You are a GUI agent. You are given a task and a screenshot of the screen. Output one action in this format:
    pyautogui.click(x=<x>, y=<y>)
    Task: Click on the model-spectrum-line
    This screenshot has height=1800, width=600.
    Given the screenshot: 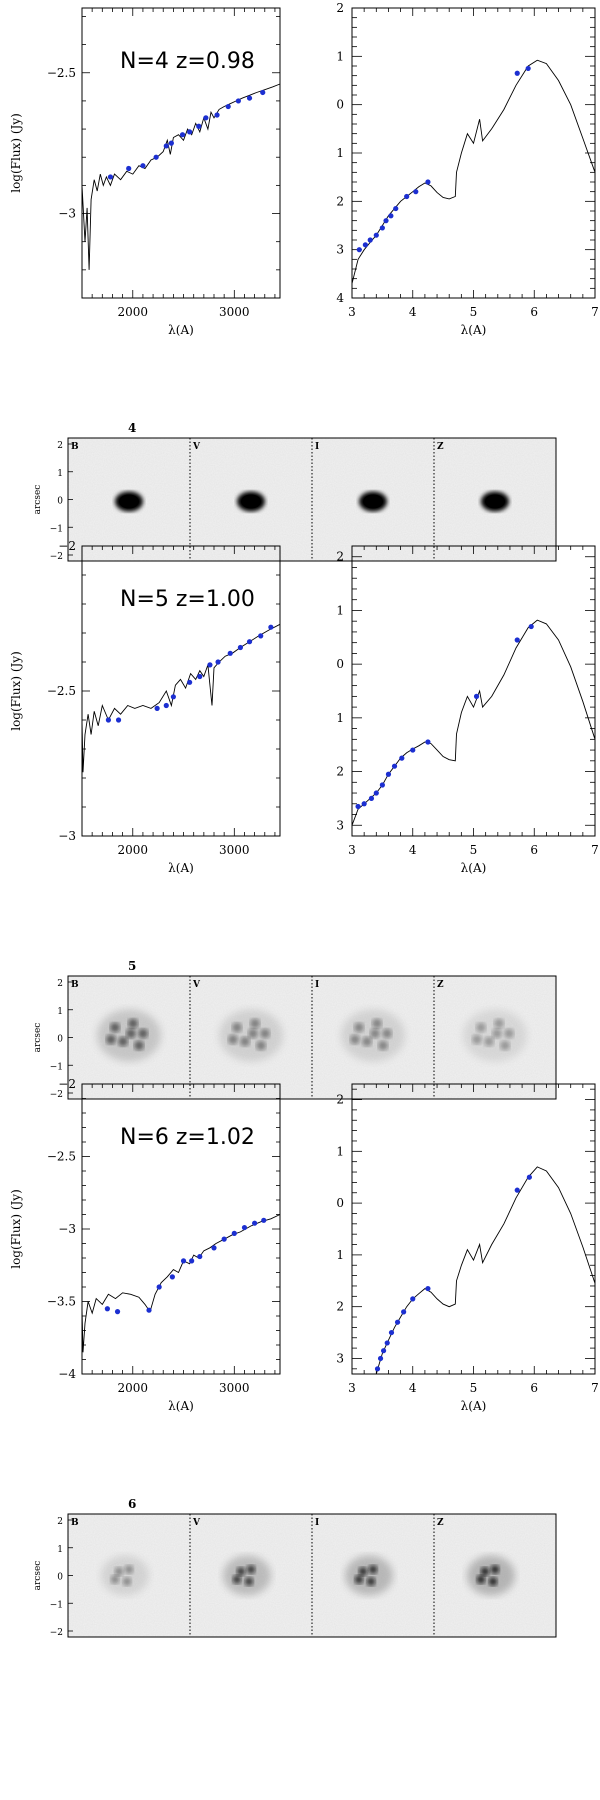 What is the action you would take?
    pyautogui.click(x=181, y=1283)
    